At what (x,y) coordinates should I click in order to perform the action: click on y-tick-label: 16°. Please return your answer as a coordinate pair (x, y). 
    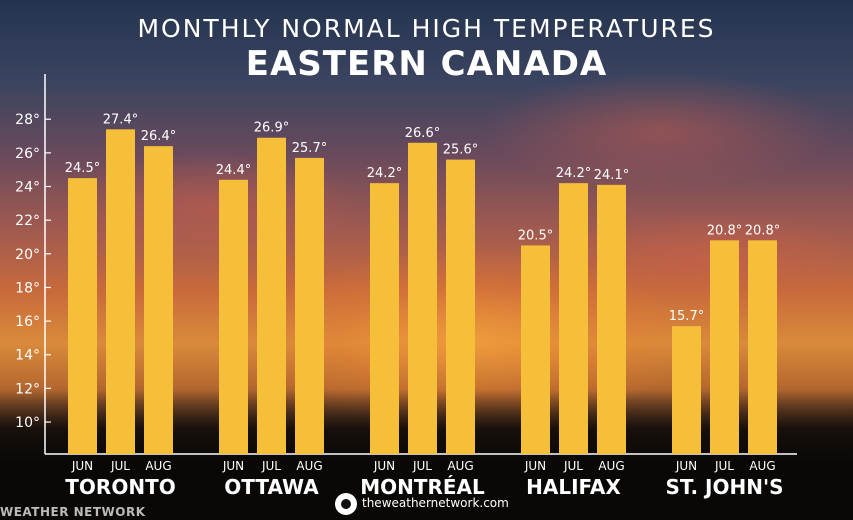
    Looking at the image, I should click on (27, 322).